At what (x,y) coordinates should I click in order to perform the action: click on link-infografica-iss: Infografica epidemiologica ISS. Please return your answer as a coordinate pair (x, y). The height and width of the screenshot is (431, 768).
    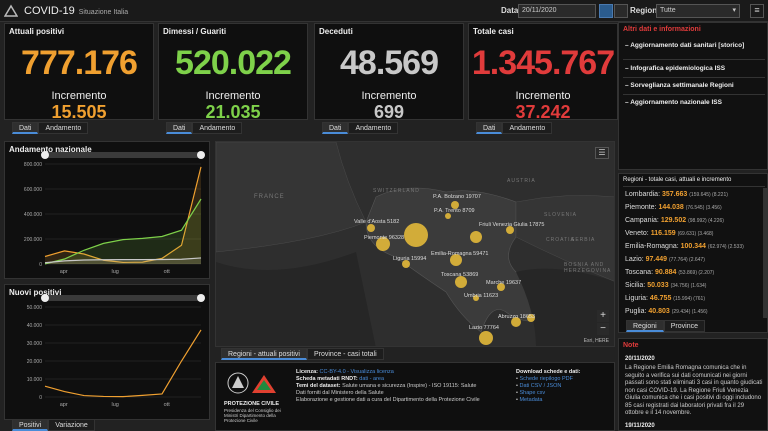
    Looking at the image, I should click on (695, 68).